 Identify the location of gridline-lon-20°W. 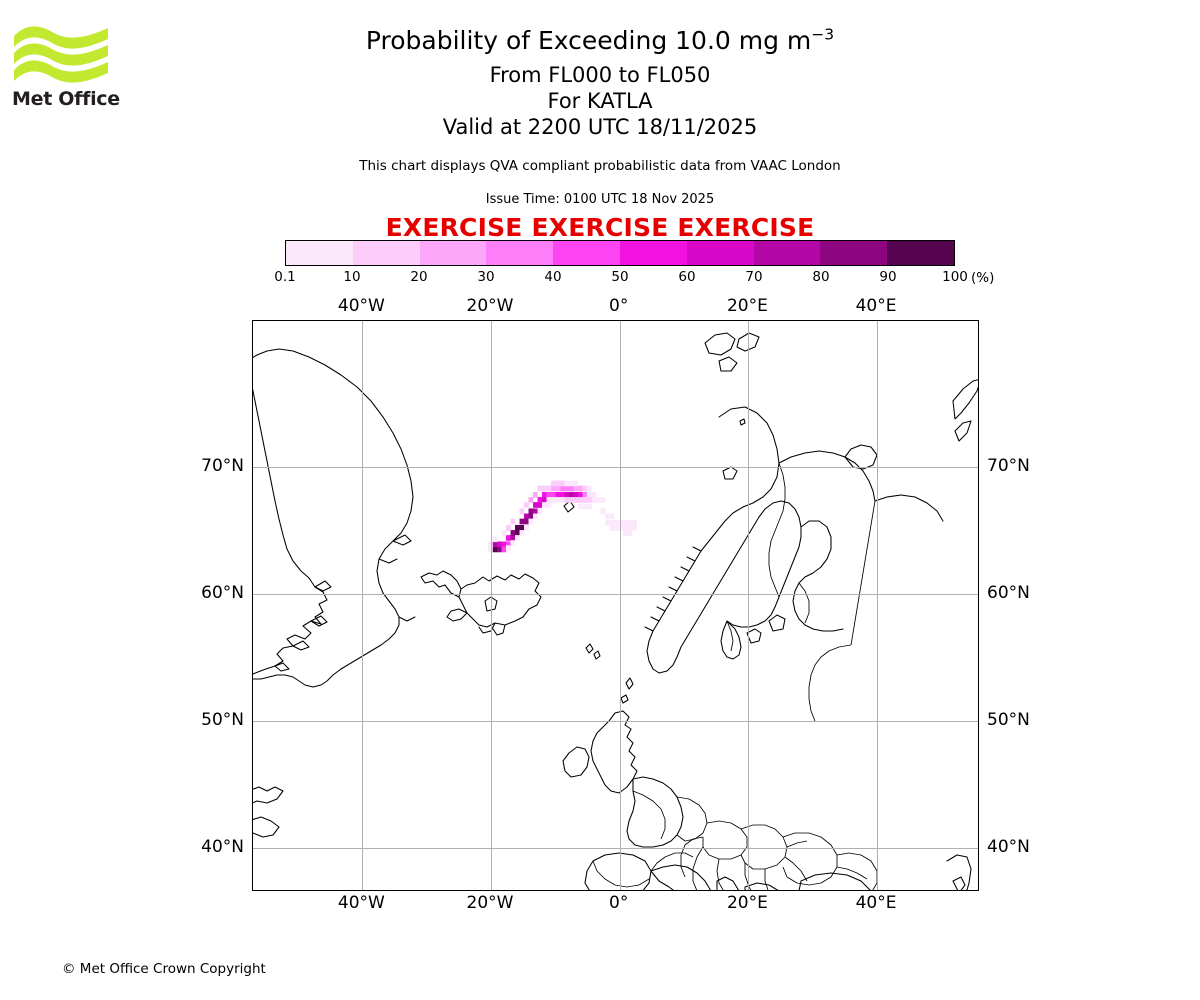
(492, 605).